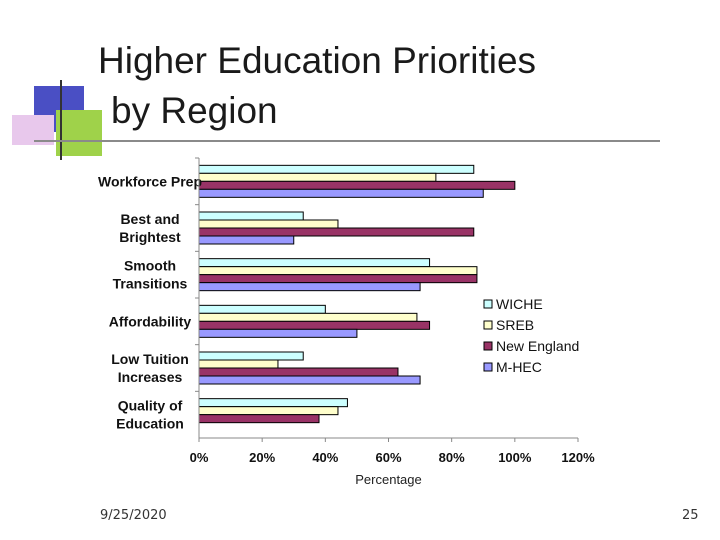 This screenshot has width=720, height=540. What do you see at coordinates (515, 325) in the screenshot?
I see `legend-label: SREB` at bounding box center [515, 325].